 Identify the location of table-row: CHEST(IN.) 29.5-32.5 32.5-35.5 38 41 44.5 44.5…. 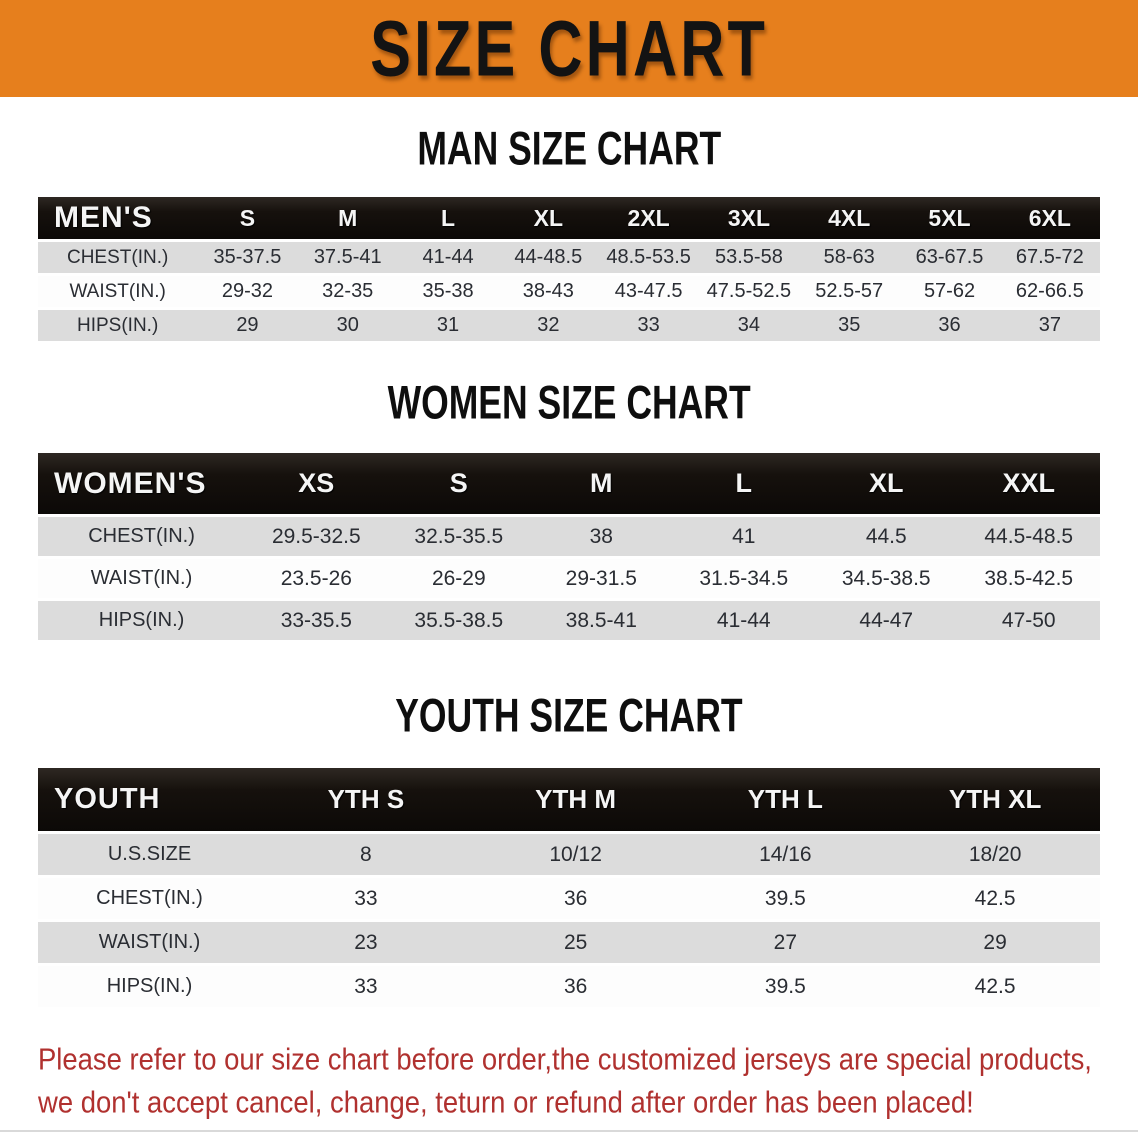
(569, 536).